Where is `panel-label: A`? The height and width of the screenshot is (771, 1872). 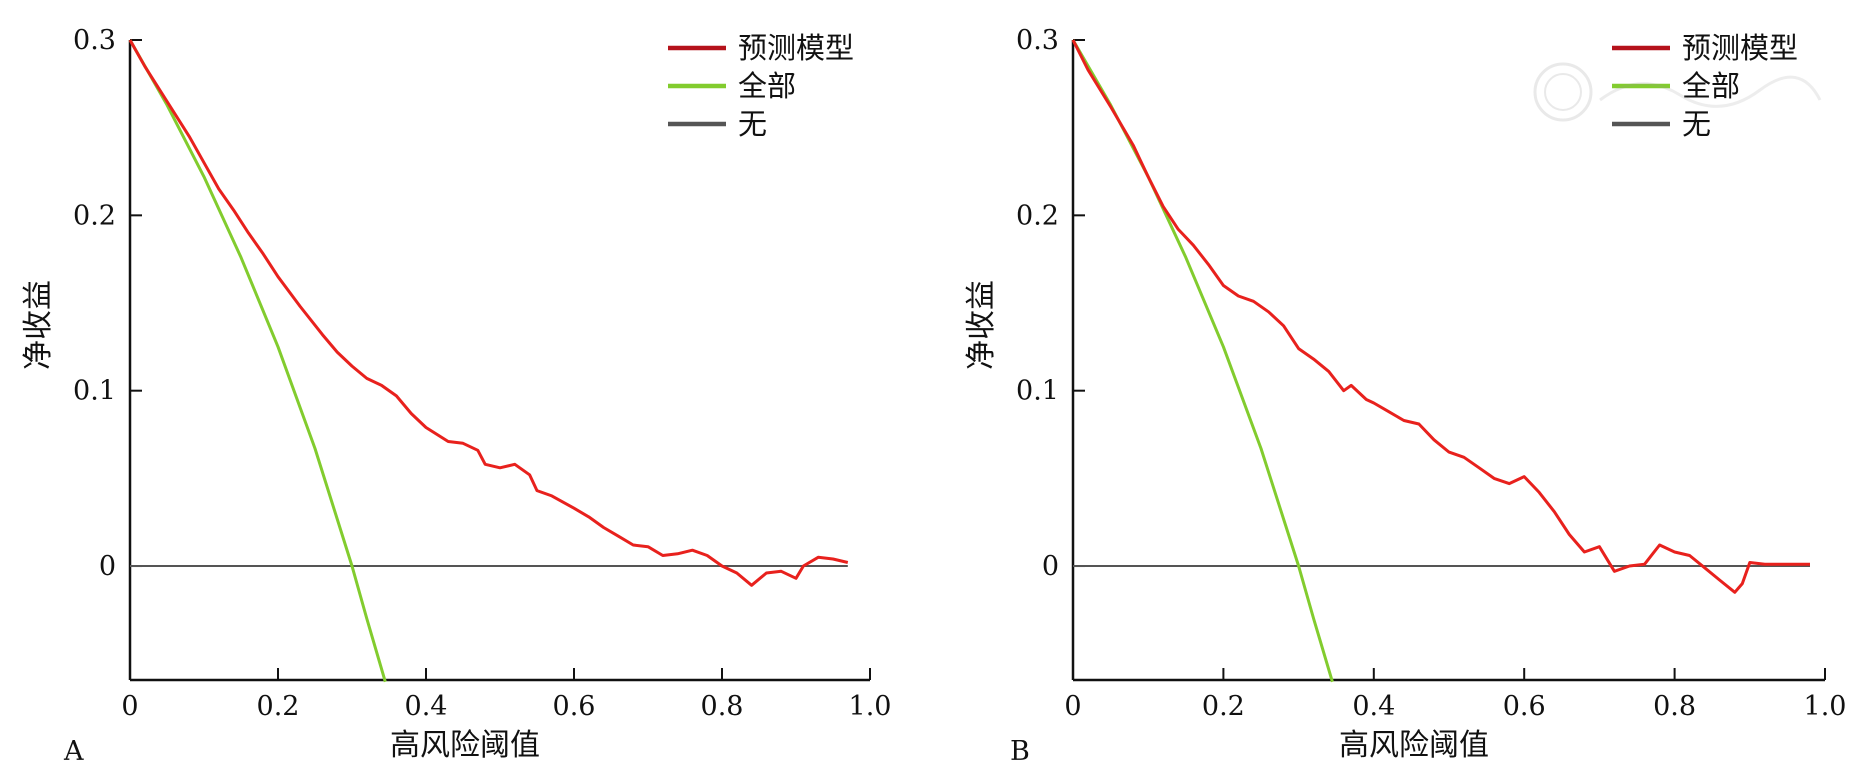
panel-label: A is located at coordinates (73, 751).